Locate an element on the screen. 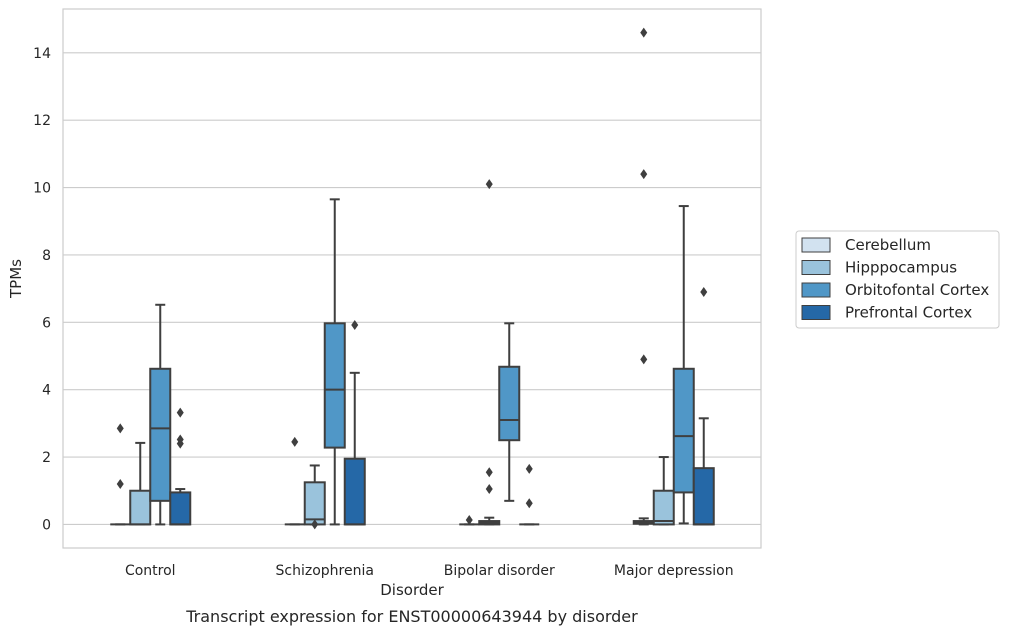 The image size is (1009, 634). x-tick-label: Bipolar disorder is located at coordinates (499, 571).